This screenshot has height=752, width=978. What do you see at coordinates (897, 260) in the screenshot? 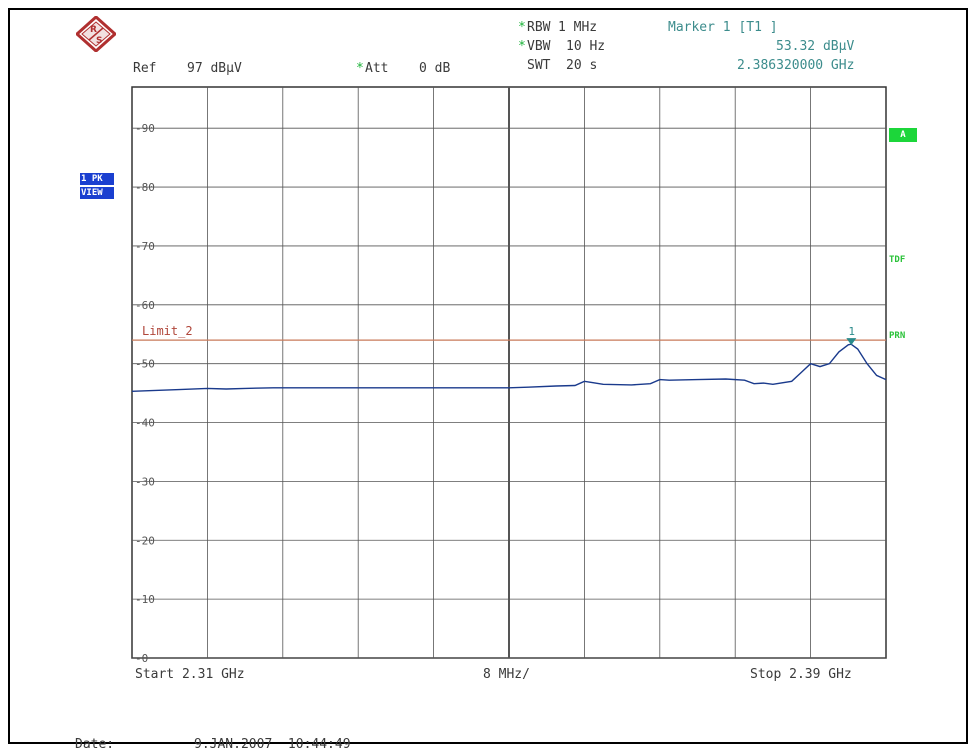
I see `tdf-label: TDF` at bounding box center [897, 260].